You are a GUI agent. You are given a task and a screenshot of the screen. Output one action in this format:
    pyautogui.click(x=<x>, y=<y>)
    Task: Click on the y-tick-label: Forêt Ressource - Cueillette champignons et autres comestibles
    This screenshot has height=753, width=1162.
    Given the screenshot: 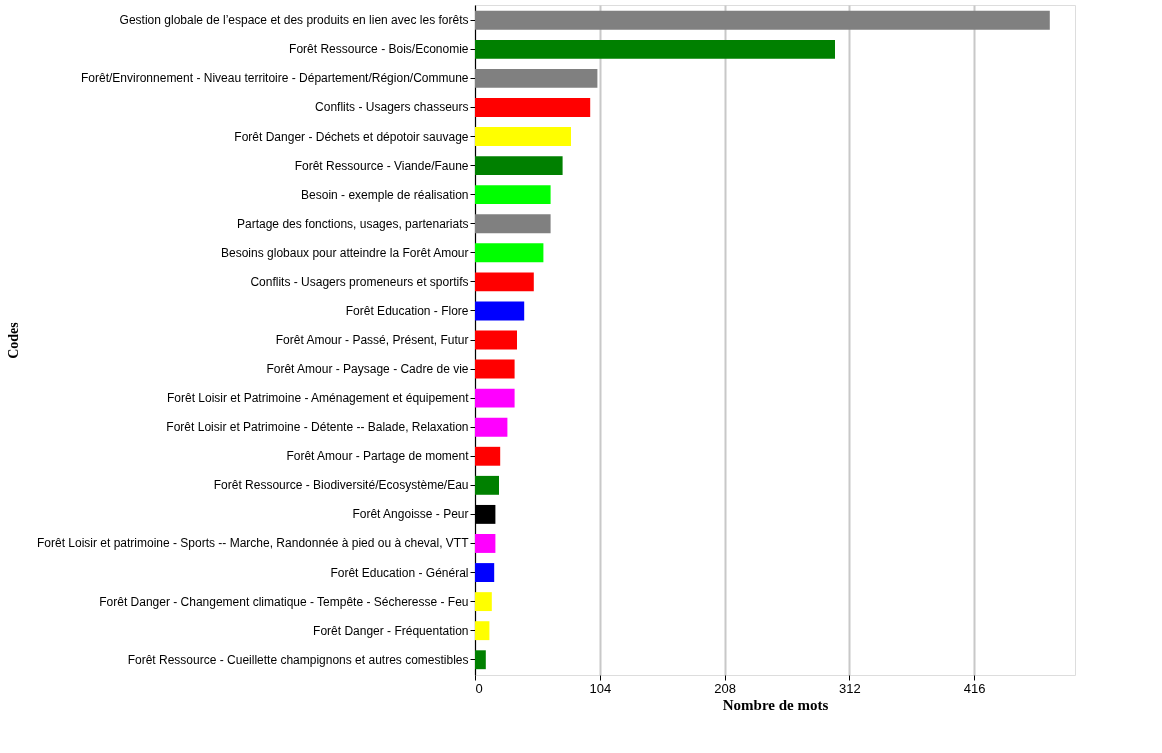 What is the action you would take?
    pyautogui.click(x=298, y=659)
    